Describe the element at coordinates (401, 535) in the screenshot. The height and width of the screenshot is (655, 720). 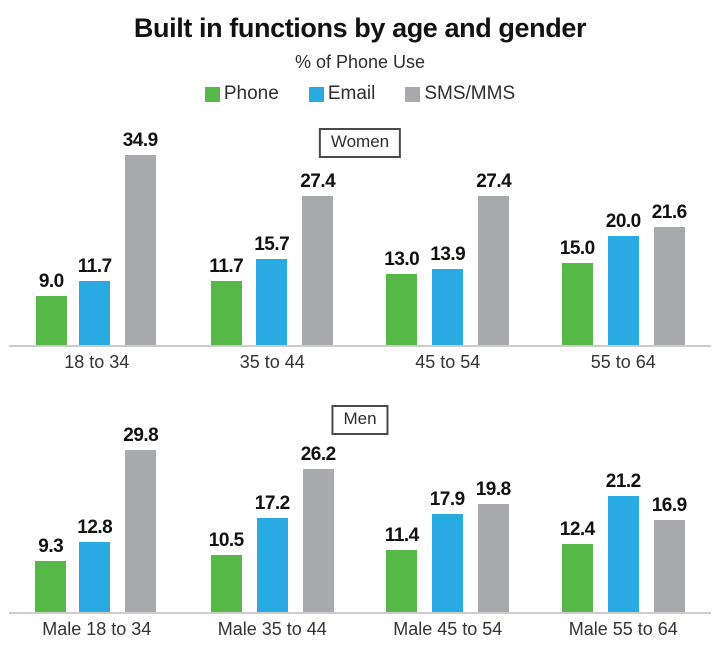
I see `bar-value-label: 11.4` at that location.